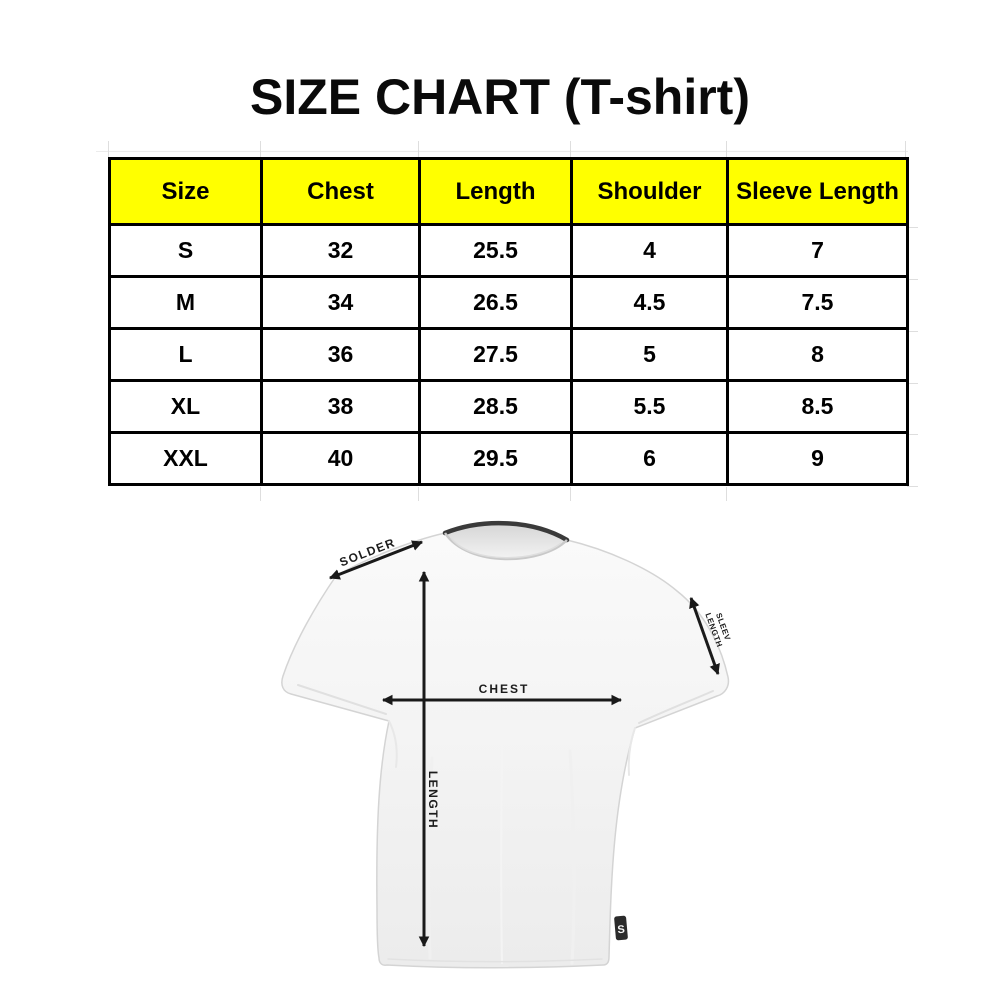  What do you see at coordinates (495, 191) in the screenshot?
I see `column-header-length: Length` at bounding box center [495, 191].